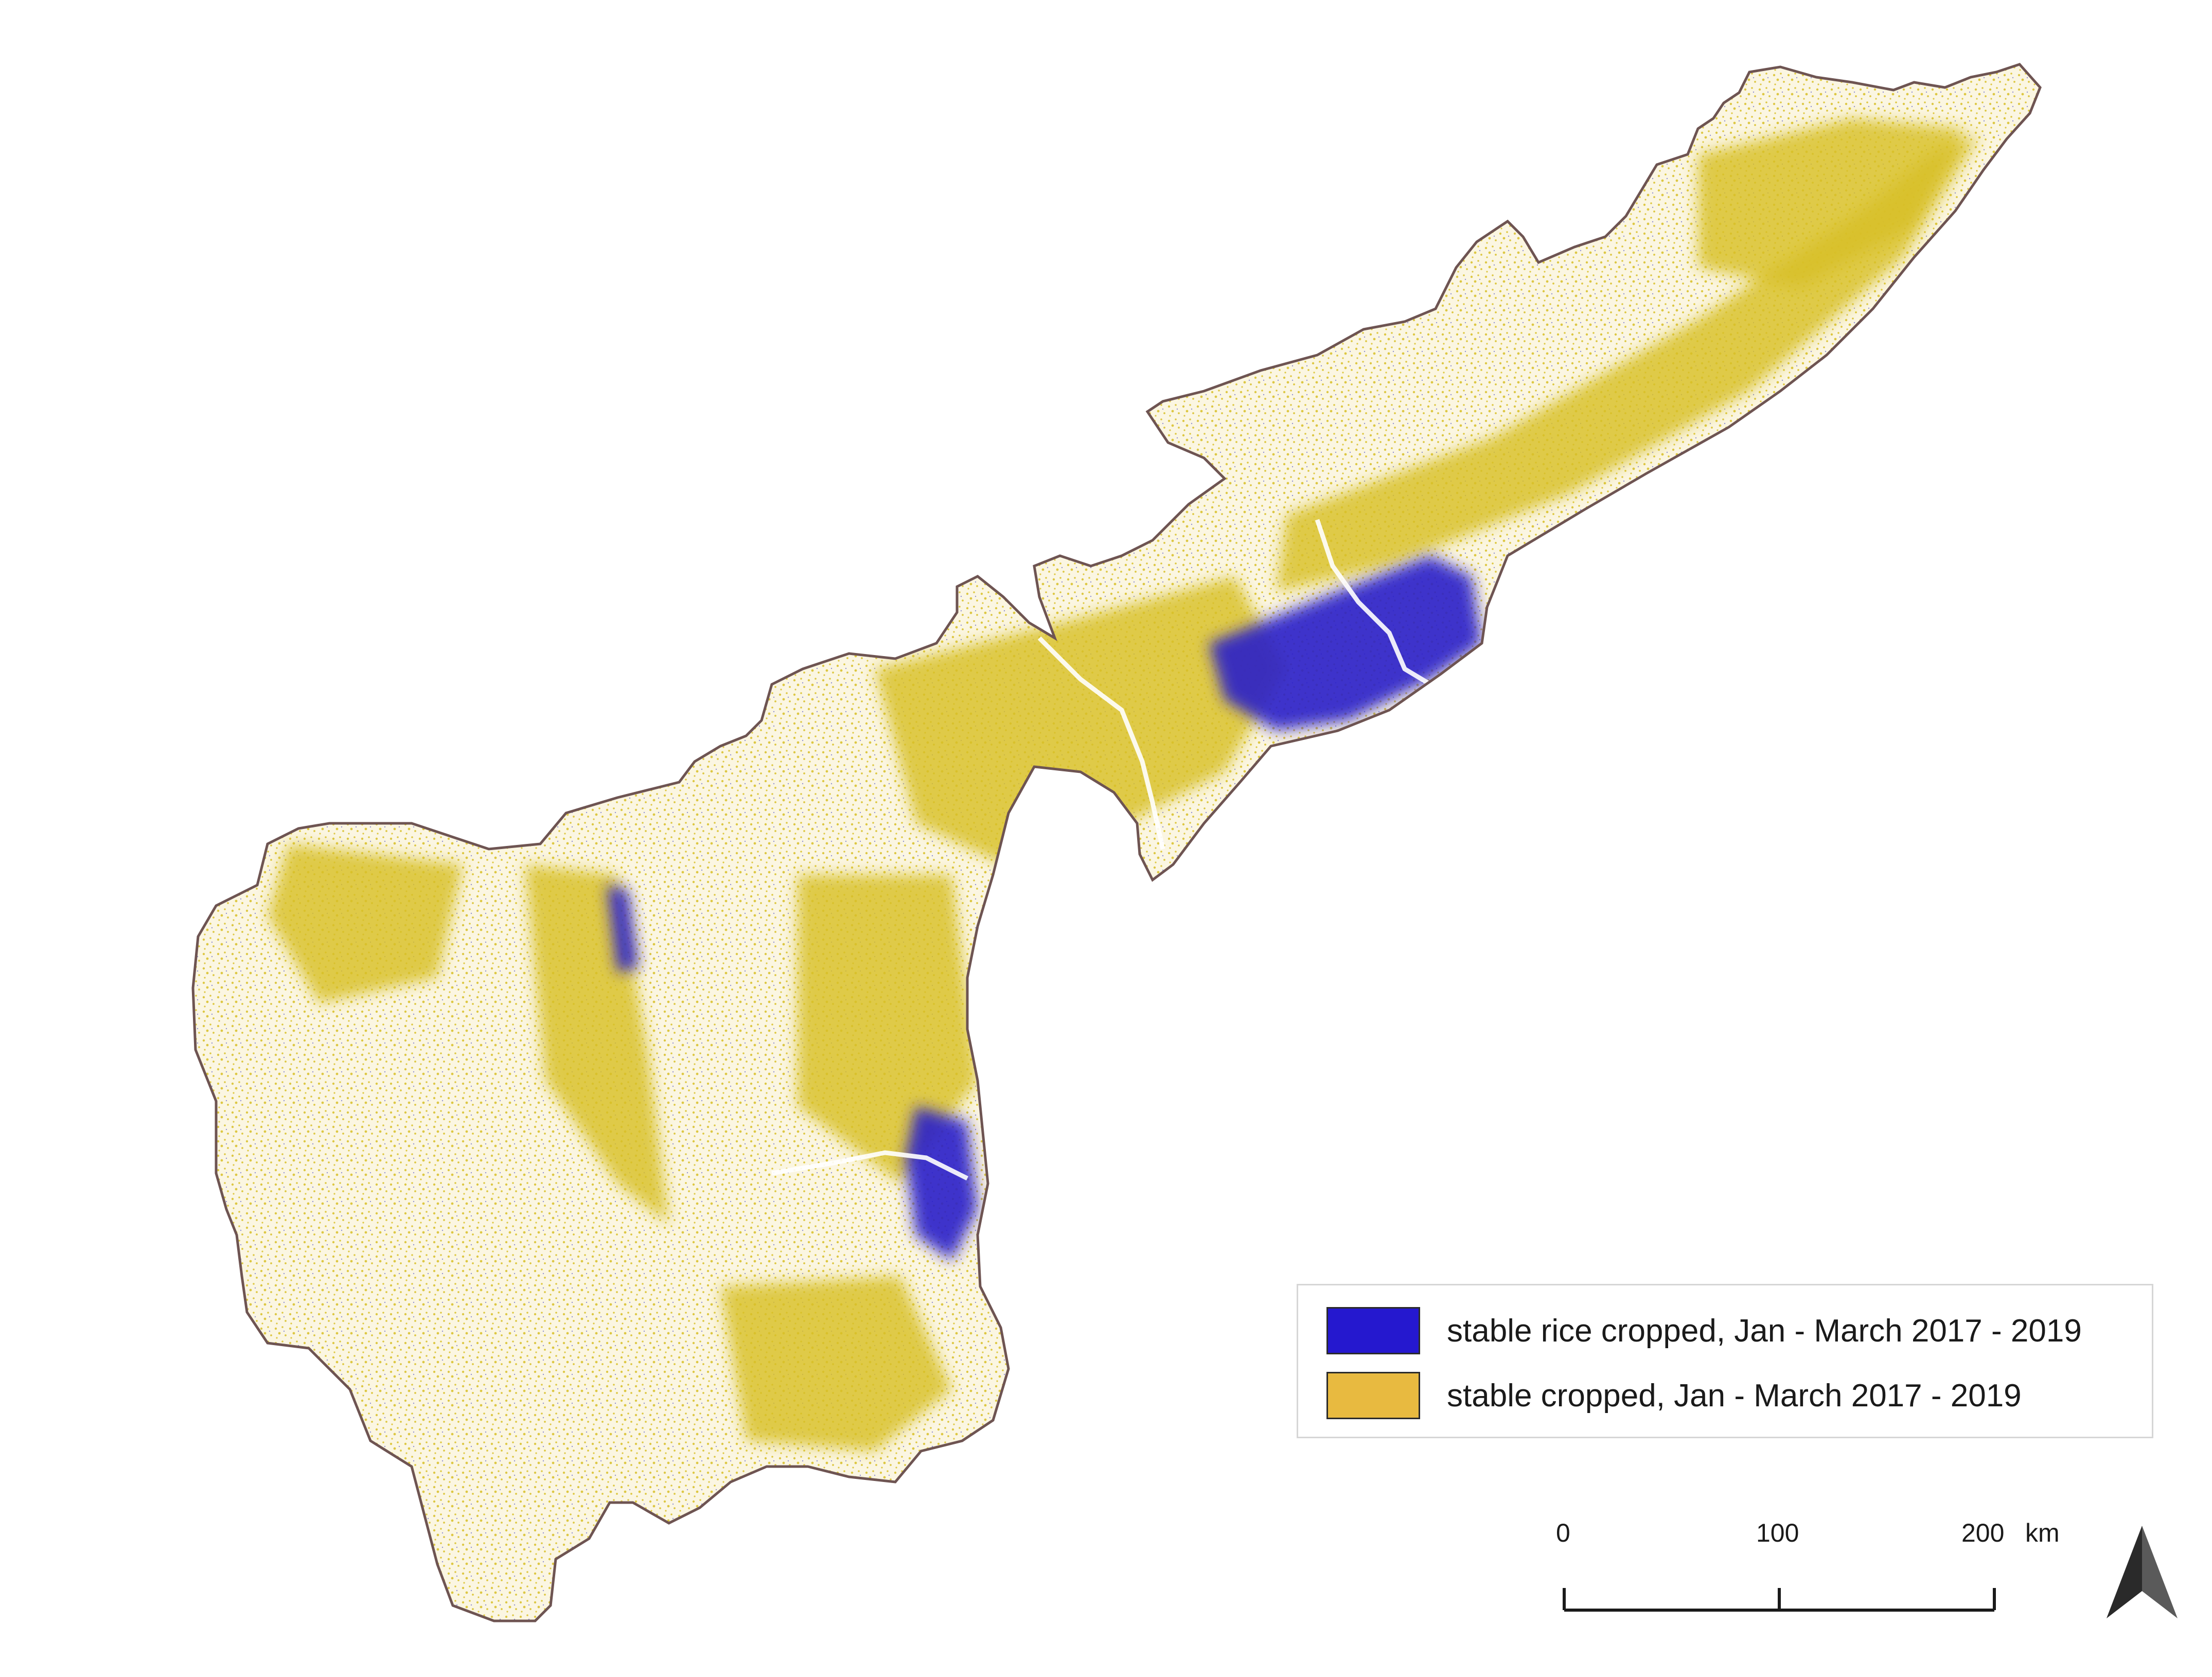  Describe the element at coordinates (1373, 1395) in the screenshot. I see `legend-swatch-cropped` at that location.